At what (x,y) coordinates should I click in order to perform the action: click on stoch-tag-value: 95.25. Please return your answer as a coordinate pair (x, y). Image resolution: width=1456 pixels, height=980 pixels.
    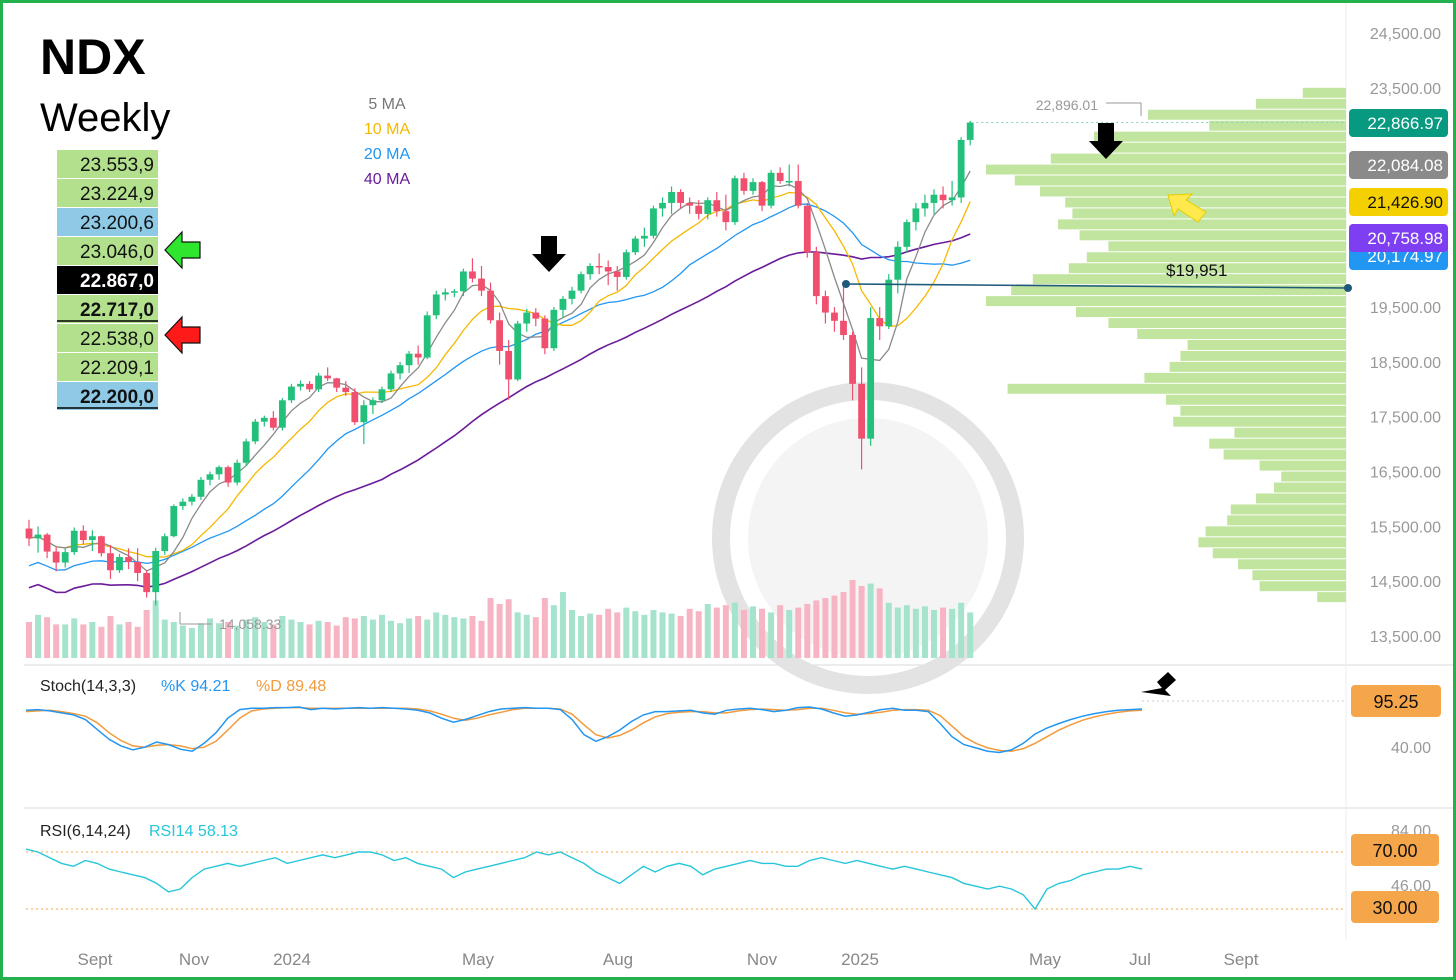
    Looking at the image, I should click on (1395, 702).